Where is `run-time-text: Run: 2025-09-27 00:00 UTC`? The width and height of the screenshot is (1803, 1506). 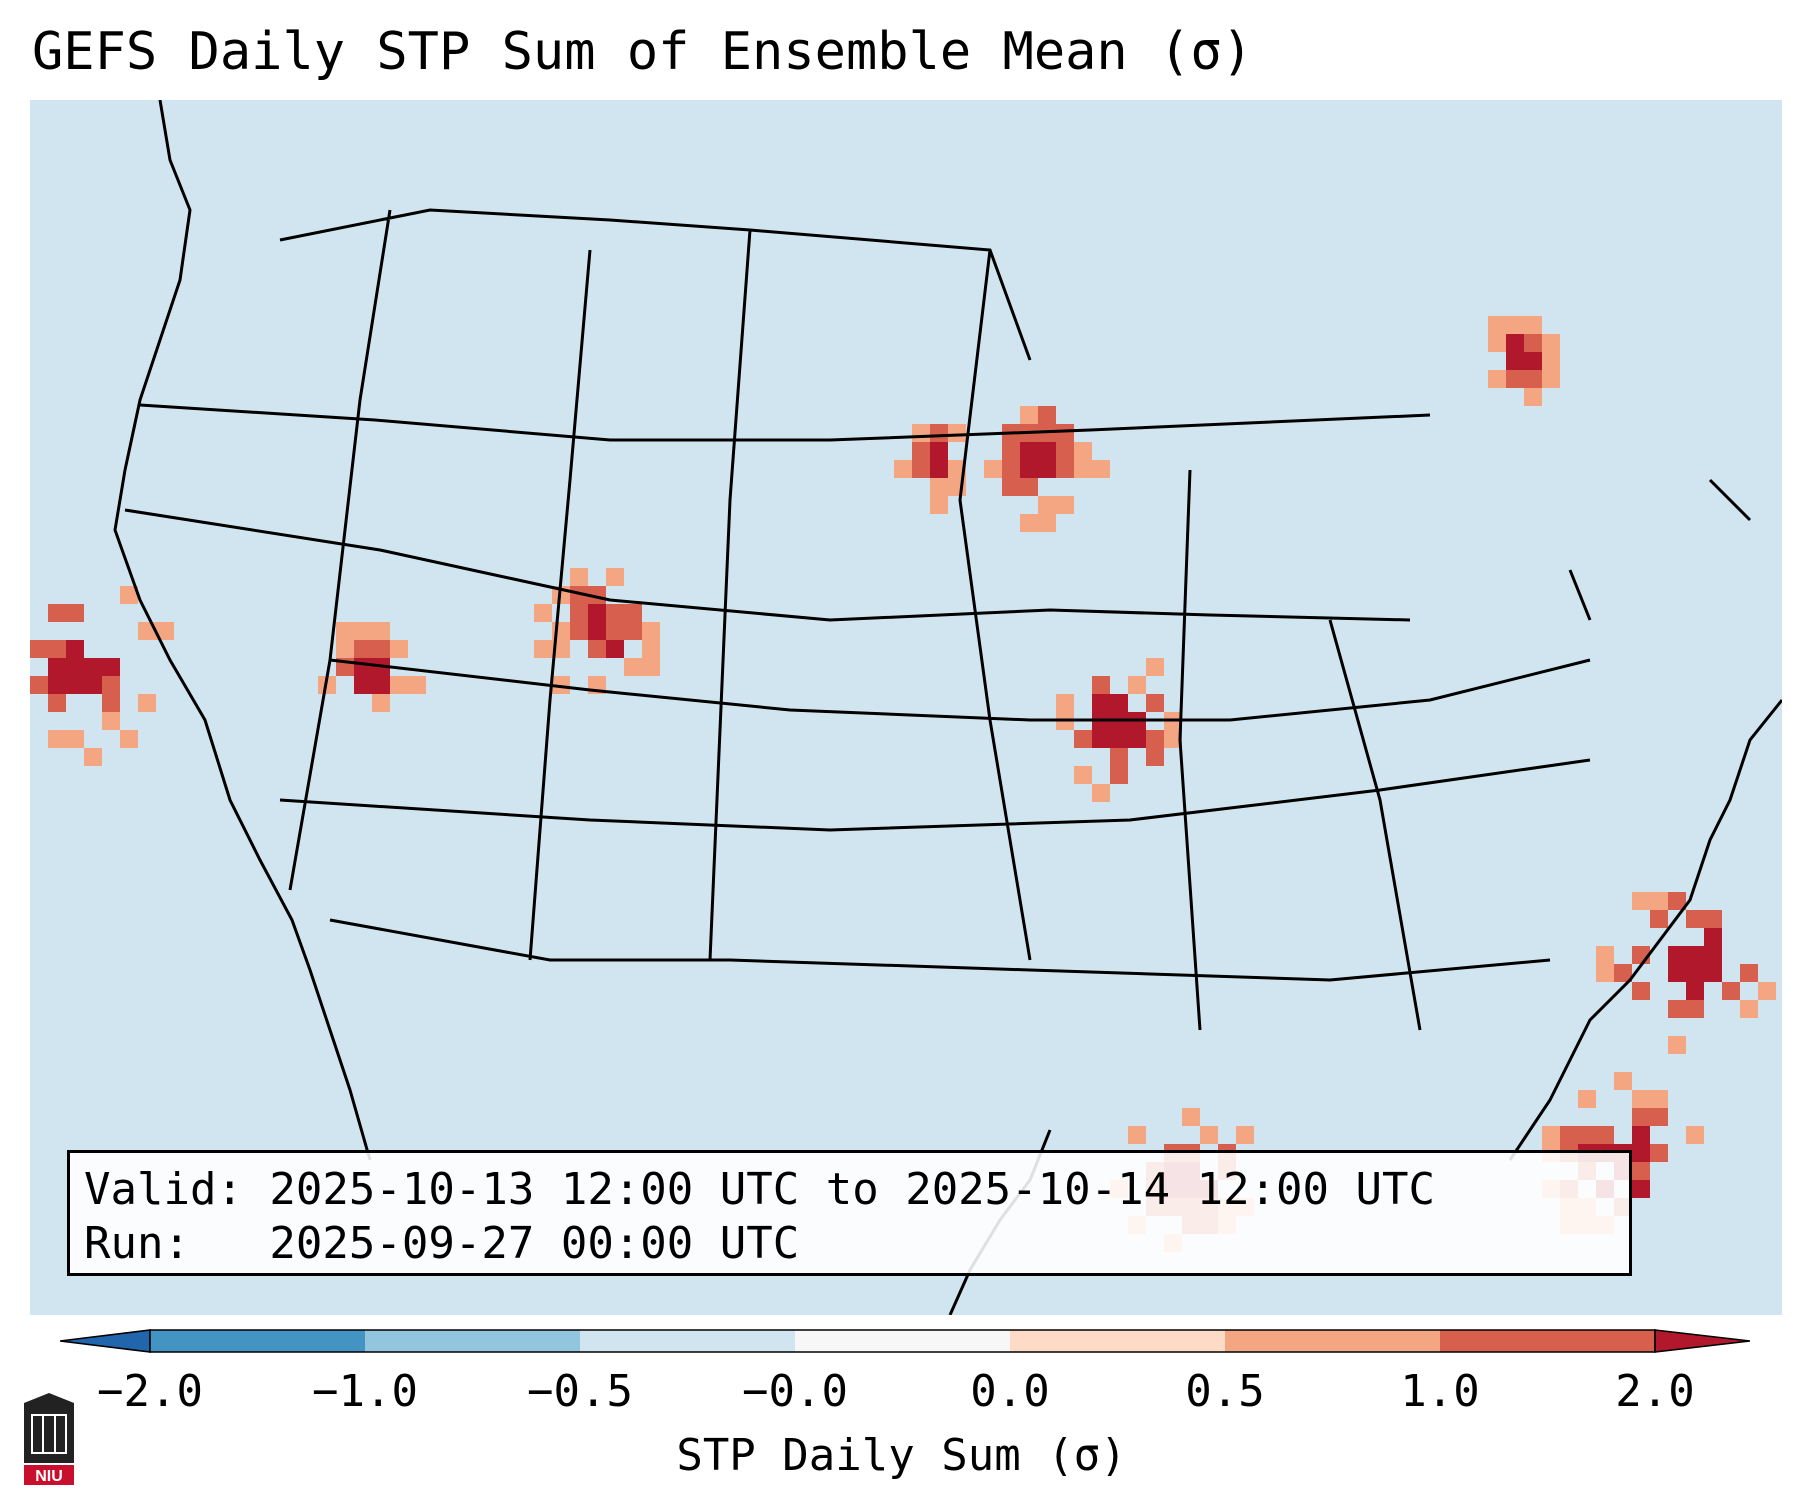 run-time-text: Run: 2025-09-27 00:00 UTC is located at coordinates (442, 1243).